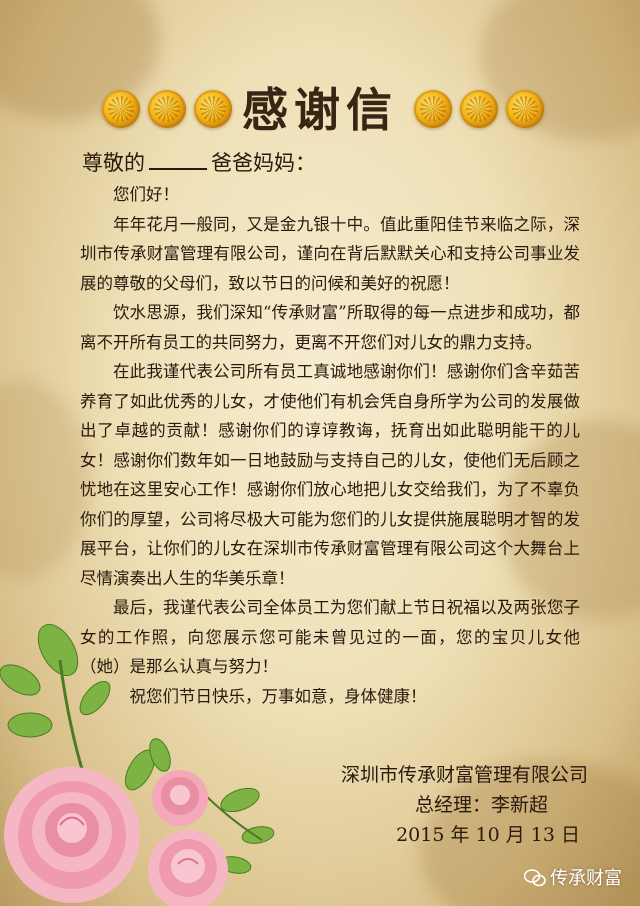  Describe the element at coordinates (278, 696) in the screenshot. I see `closing-paragraph: 祝您们节日快乐，万事如意，身体健康！` at that location.